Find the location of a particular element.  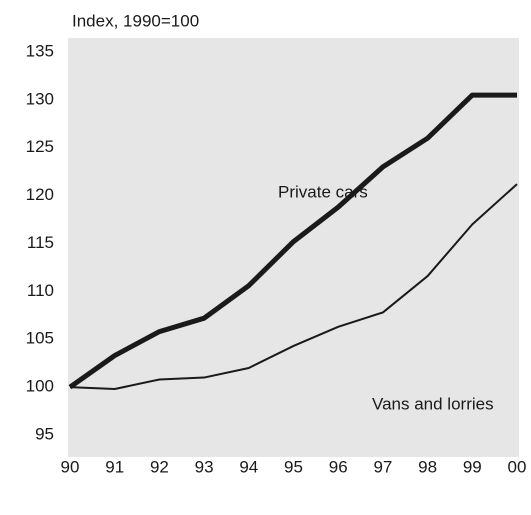

y-tick-label: 95 is located at coordinates (44, 433).